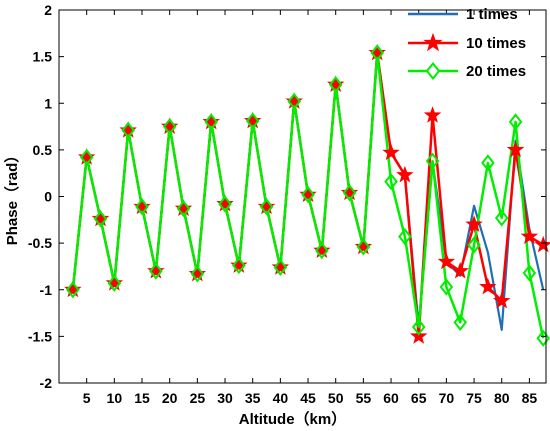 The width and height of the screenshot is (550, 431). I want to click on x-tick-label: 60, so click(391, 398).